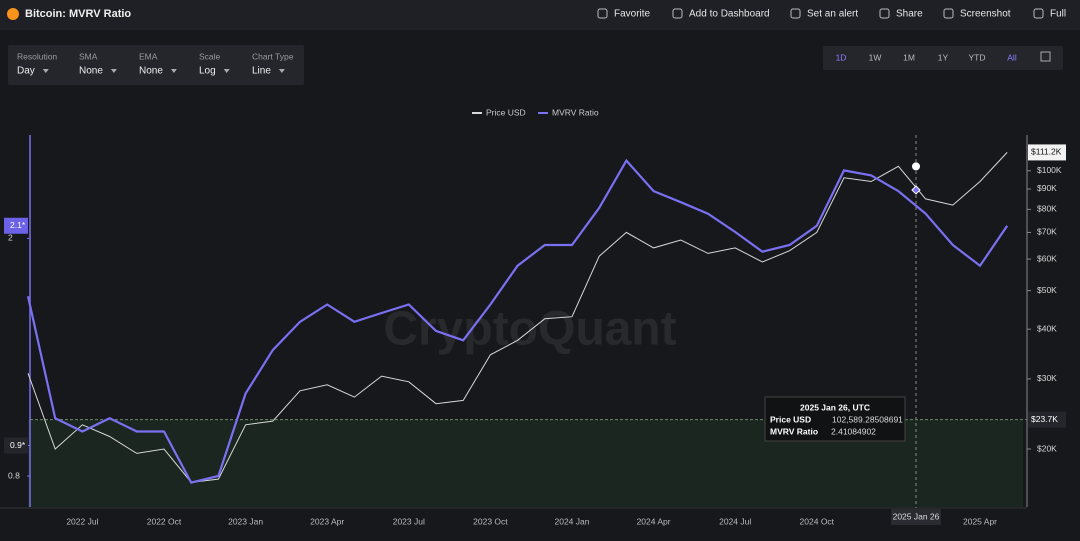 This screenshot has width=1080, height=541. What do you see at coordinates (909, 14) in the screenshot?
I see `action-button: Share` at bounding box center [909, 14].